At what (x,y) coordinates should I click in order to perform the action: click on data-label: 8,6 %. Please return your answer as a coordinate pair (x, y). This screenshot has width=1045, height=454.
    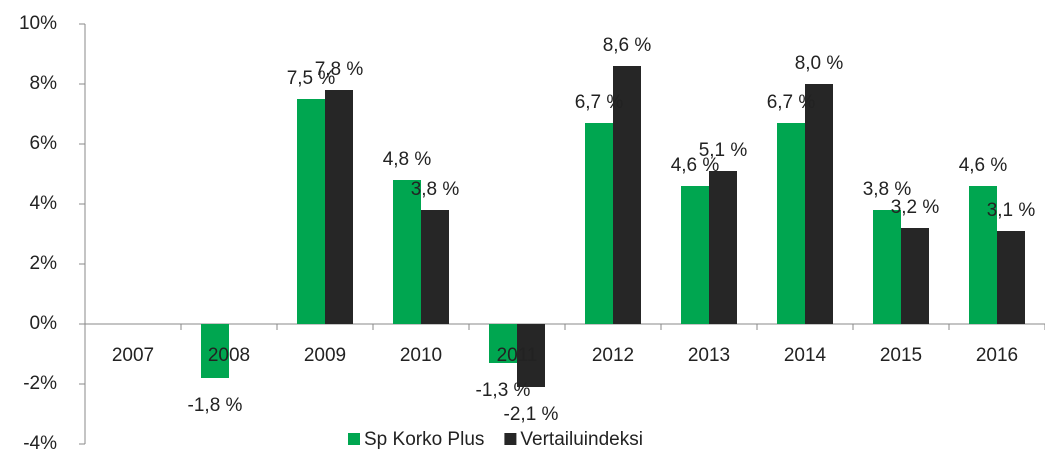
    Looking at the image, I should click on (627, 45).